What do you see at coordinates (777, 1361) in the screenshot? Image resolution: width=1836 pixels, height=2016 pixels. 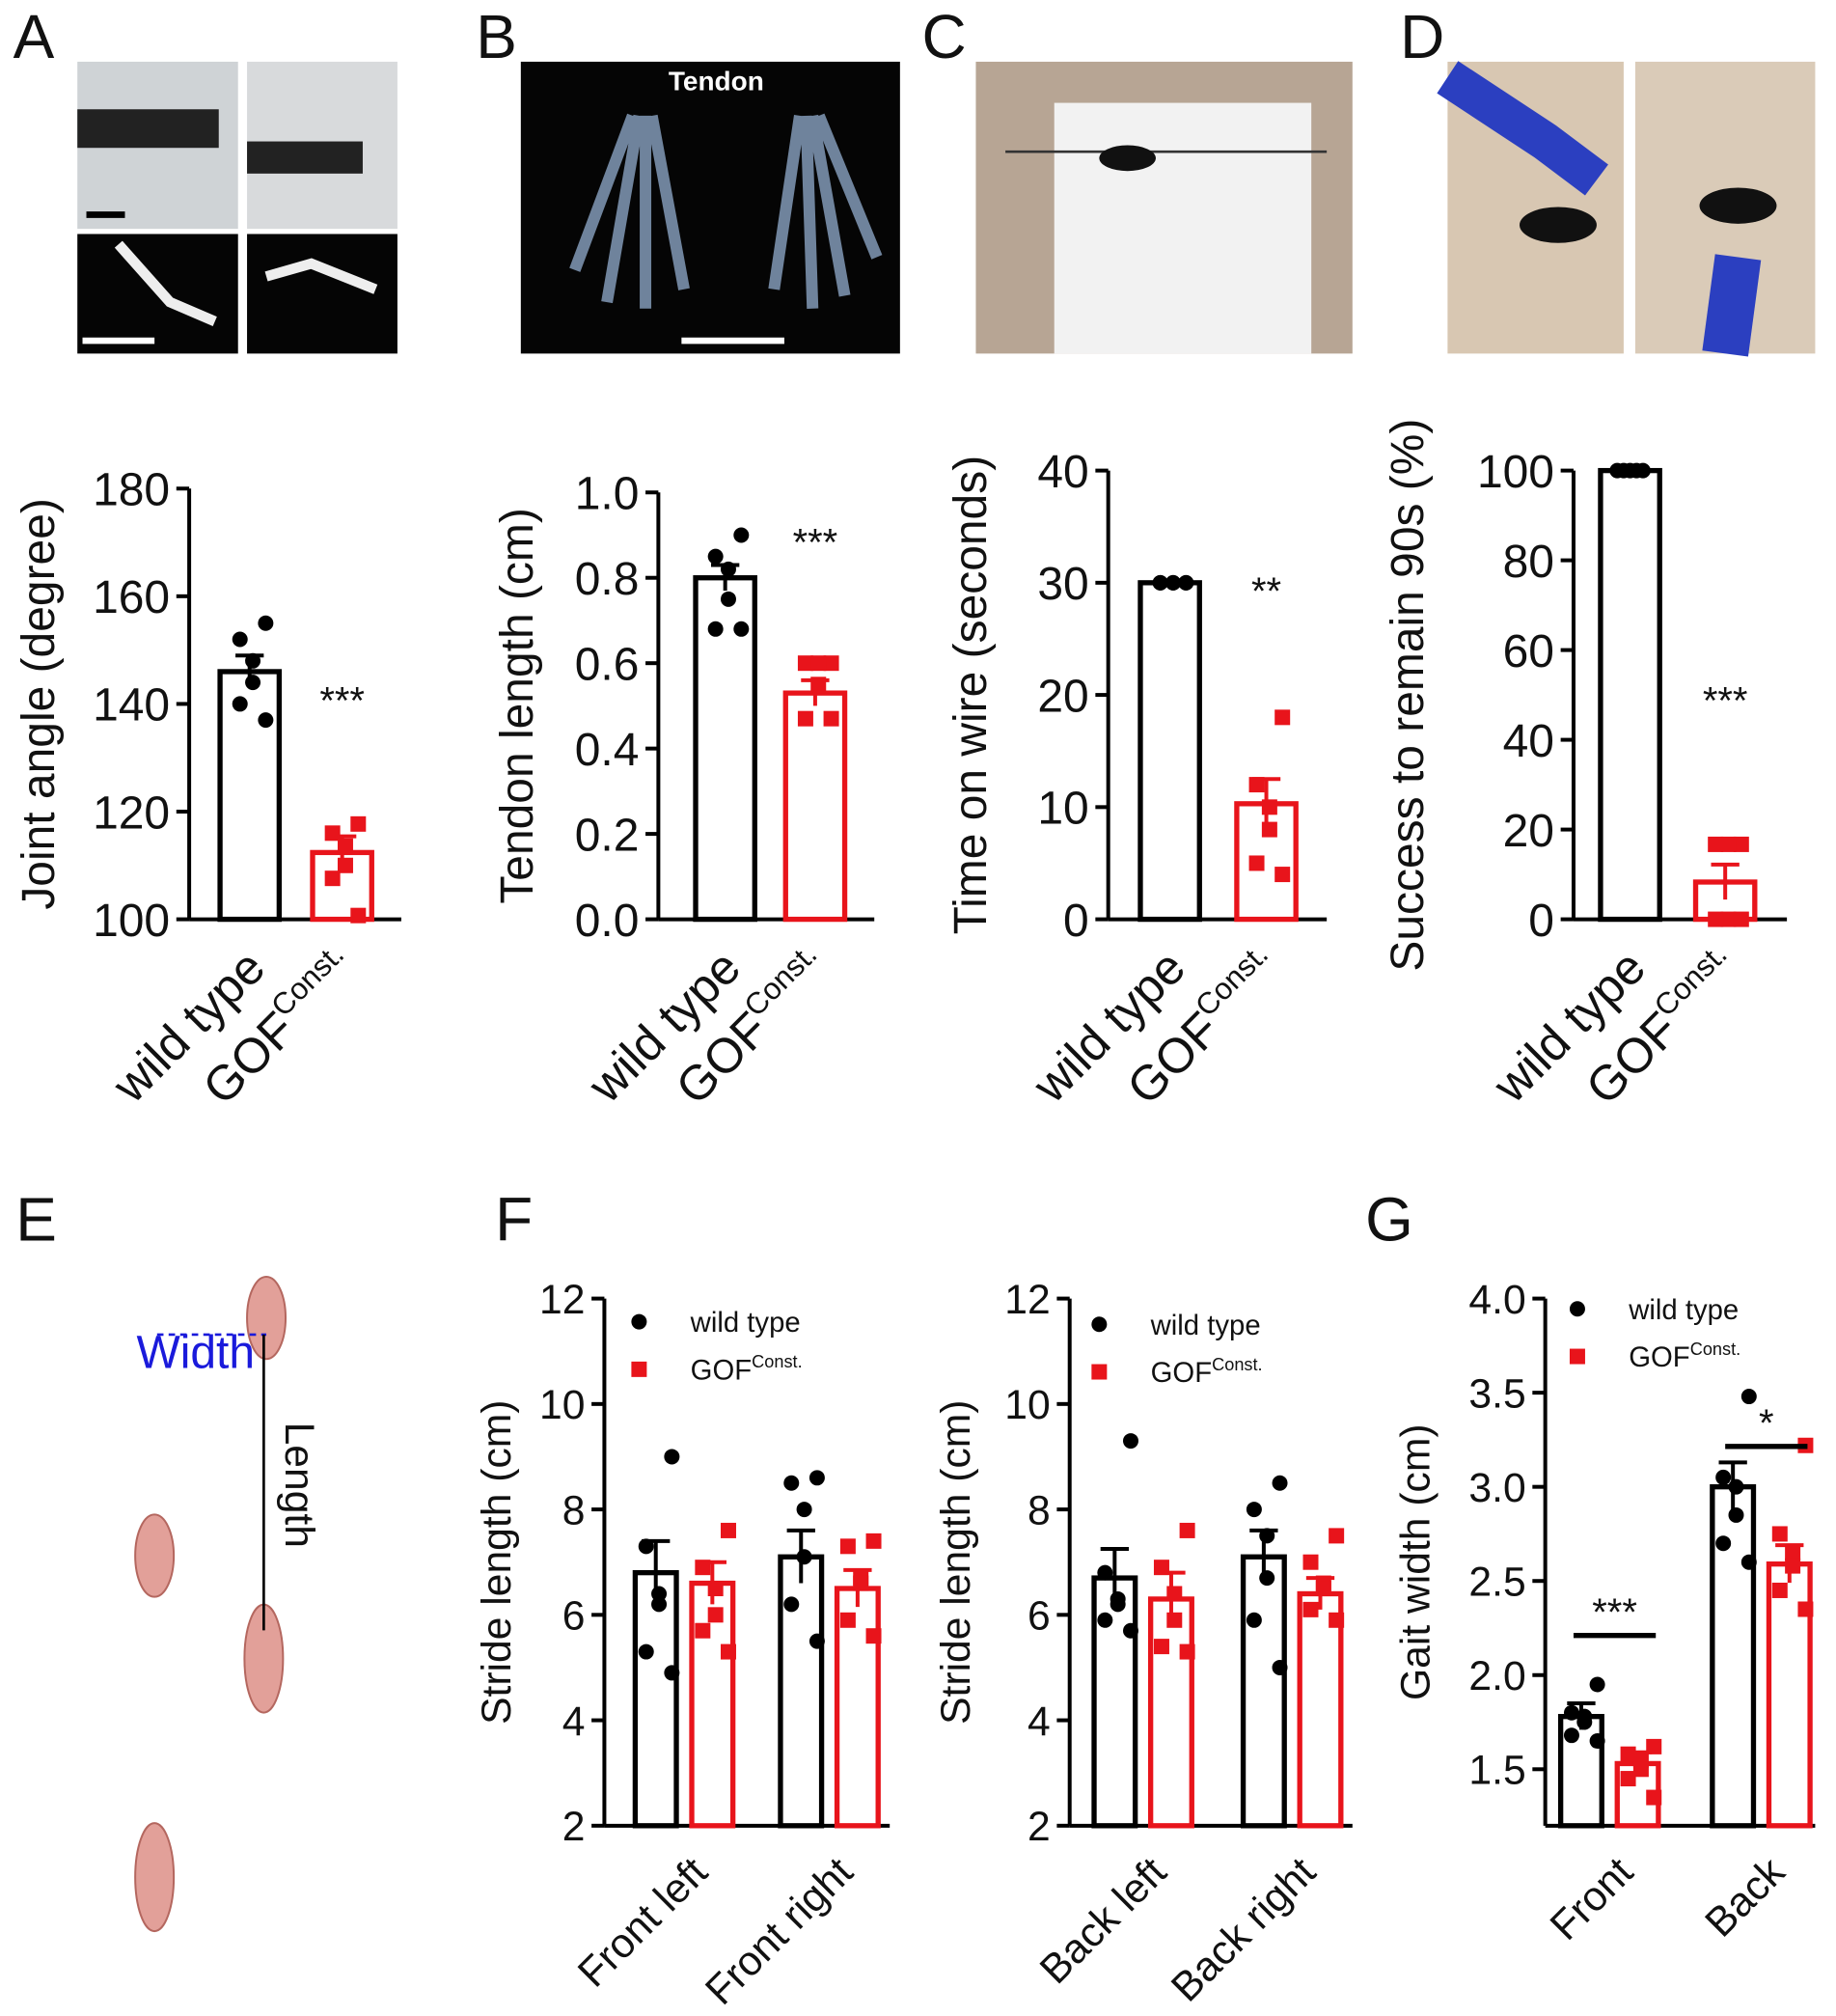 I see `legend-label-sup: Const.` at bounding box center [777, 1361].